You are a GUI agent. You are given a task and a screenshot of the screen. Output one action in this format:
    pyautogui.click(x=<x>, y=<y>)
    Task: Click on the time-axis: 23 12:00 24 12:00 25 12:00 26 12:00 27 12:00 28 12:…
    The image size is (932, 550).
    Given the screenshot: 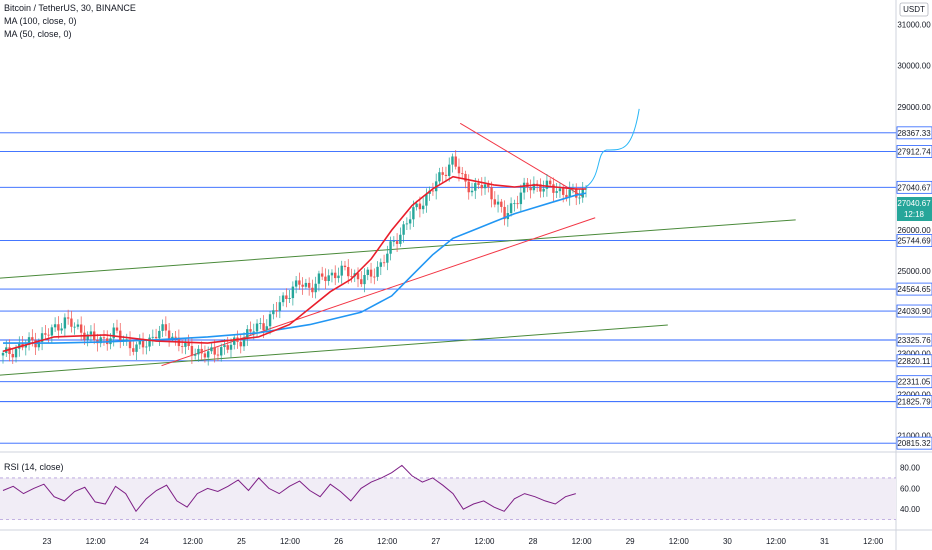 What is the action you would take?
    pyautogui.click(x=463, y=541)
    